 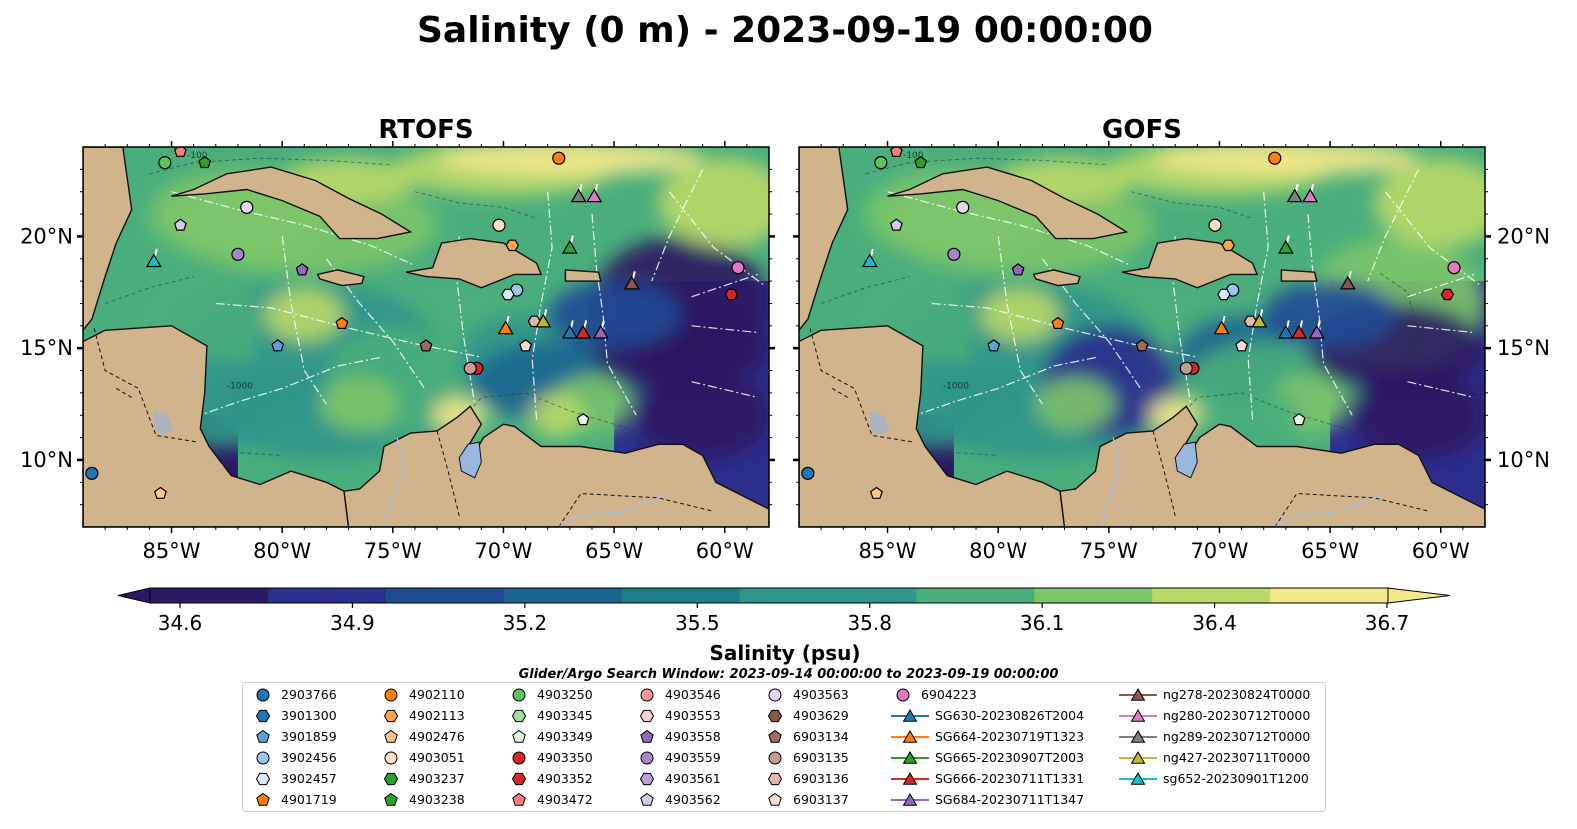 What do you see at coordinates (340, 278) in the screenshot?
I see `land-jamaica` at bounding box center [340, 278].